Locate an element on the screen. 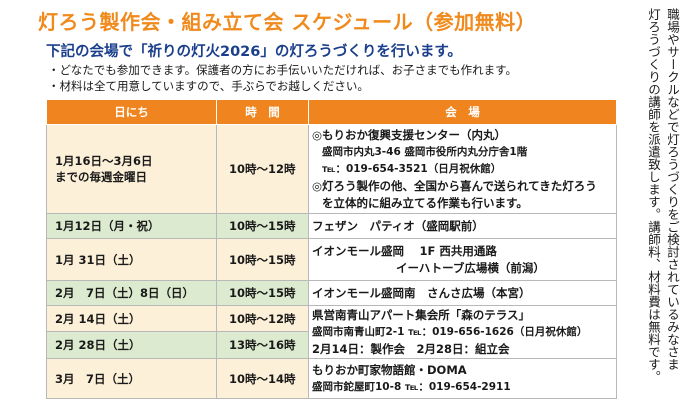  table-row: 2月 28日（土） 13時～16時 is located at coordinates (331, 345).